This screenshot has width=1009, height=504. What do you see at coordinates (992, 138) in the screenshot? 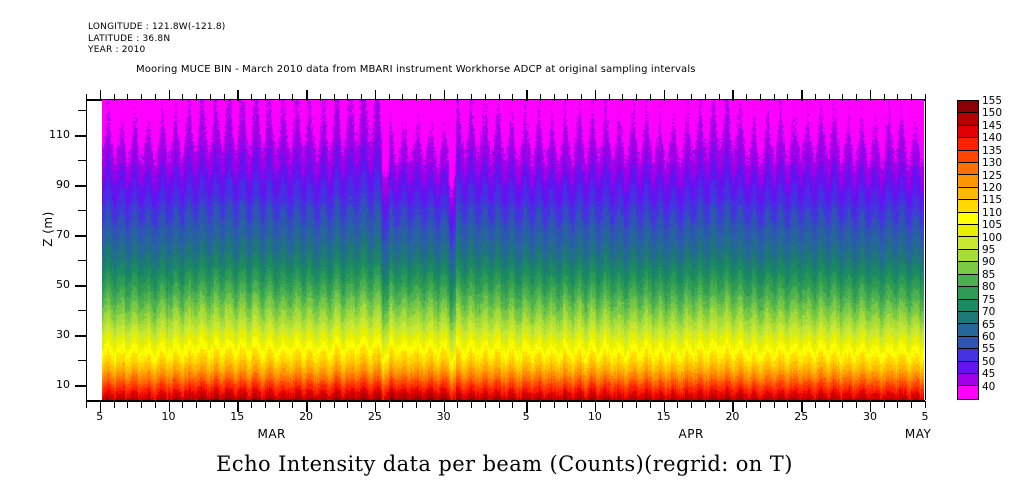
I see `colorbar-tick-label: 140` at bounding box center [992, 138].